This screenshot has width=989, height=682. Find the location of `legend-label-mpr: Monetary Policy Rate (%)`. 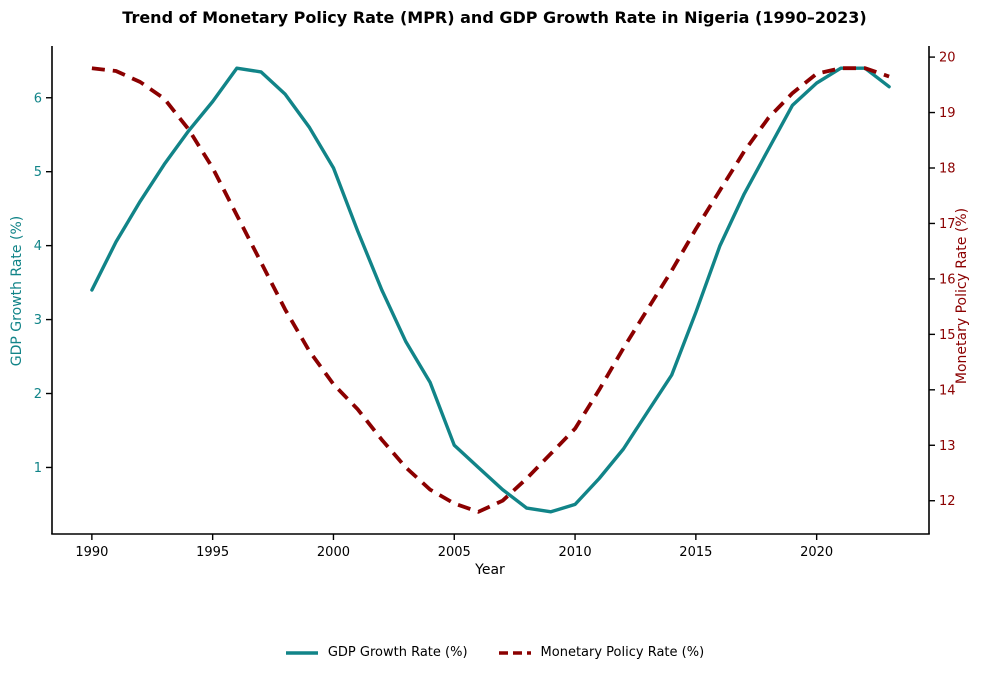

legend-label-mpr: Monetary Policy Rate (%) is located at coordinates (622, 652).